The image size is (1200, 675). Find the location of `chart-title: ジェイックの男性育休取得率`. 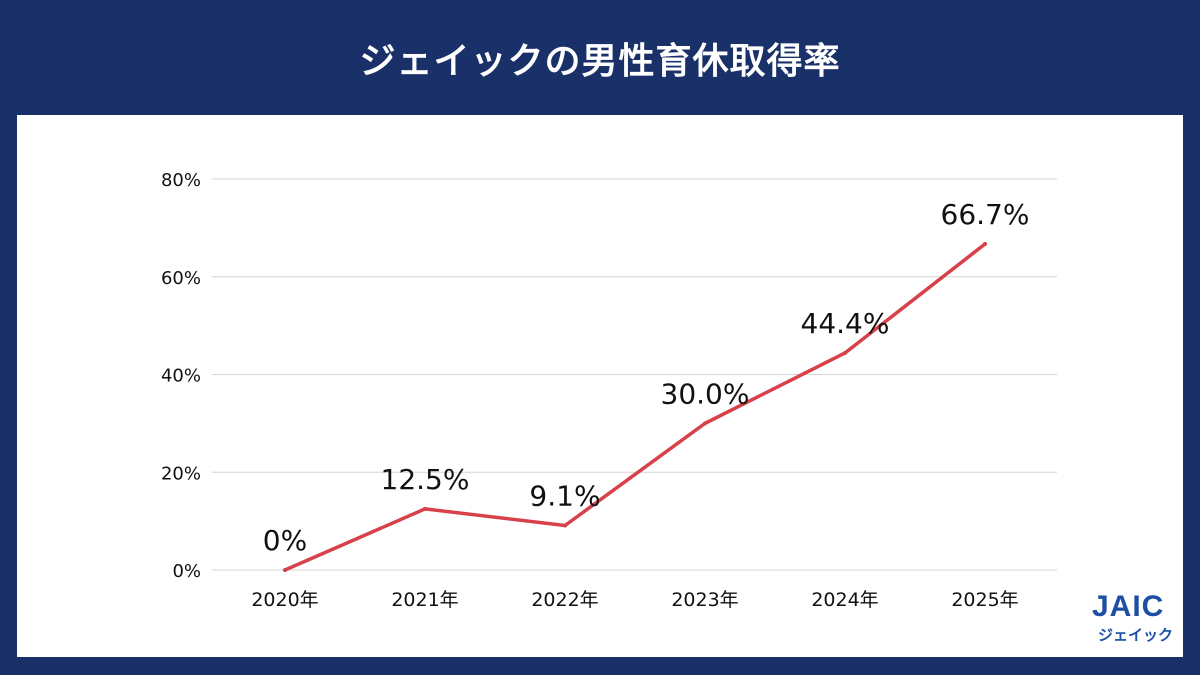

chart-title: ジェイックの男性育休取得率 is located at coordinates (600, 61).